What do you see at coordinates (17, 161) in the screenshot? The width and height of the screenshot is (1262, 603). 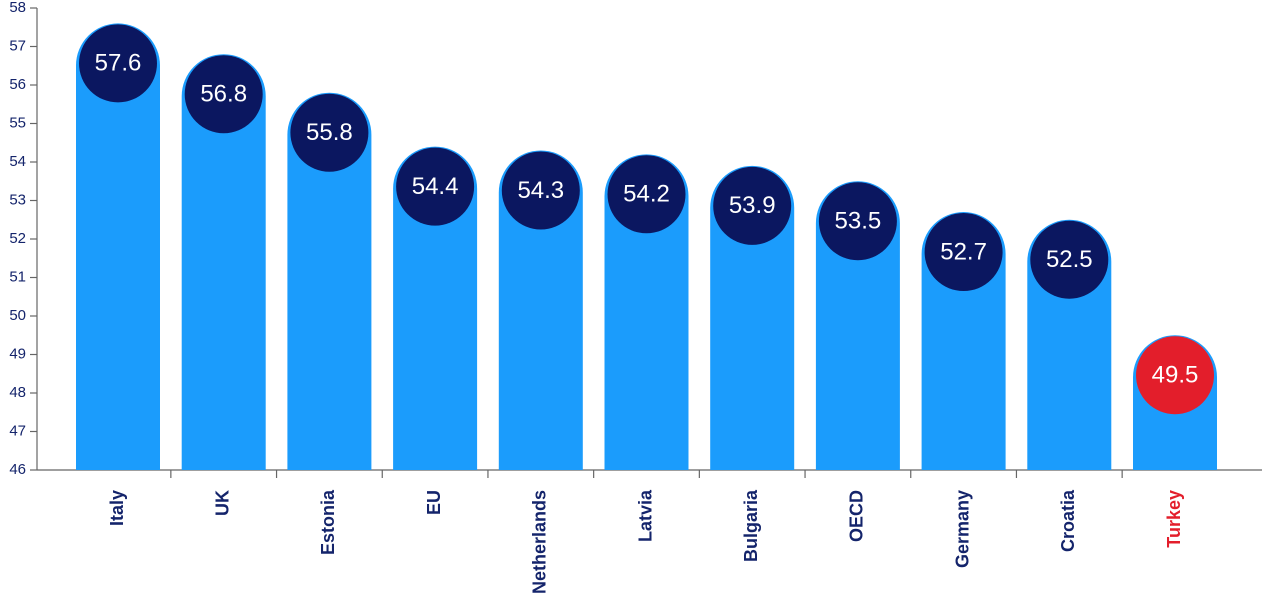 I see `y-tick-label: 54` at bounding box center [17, 161].